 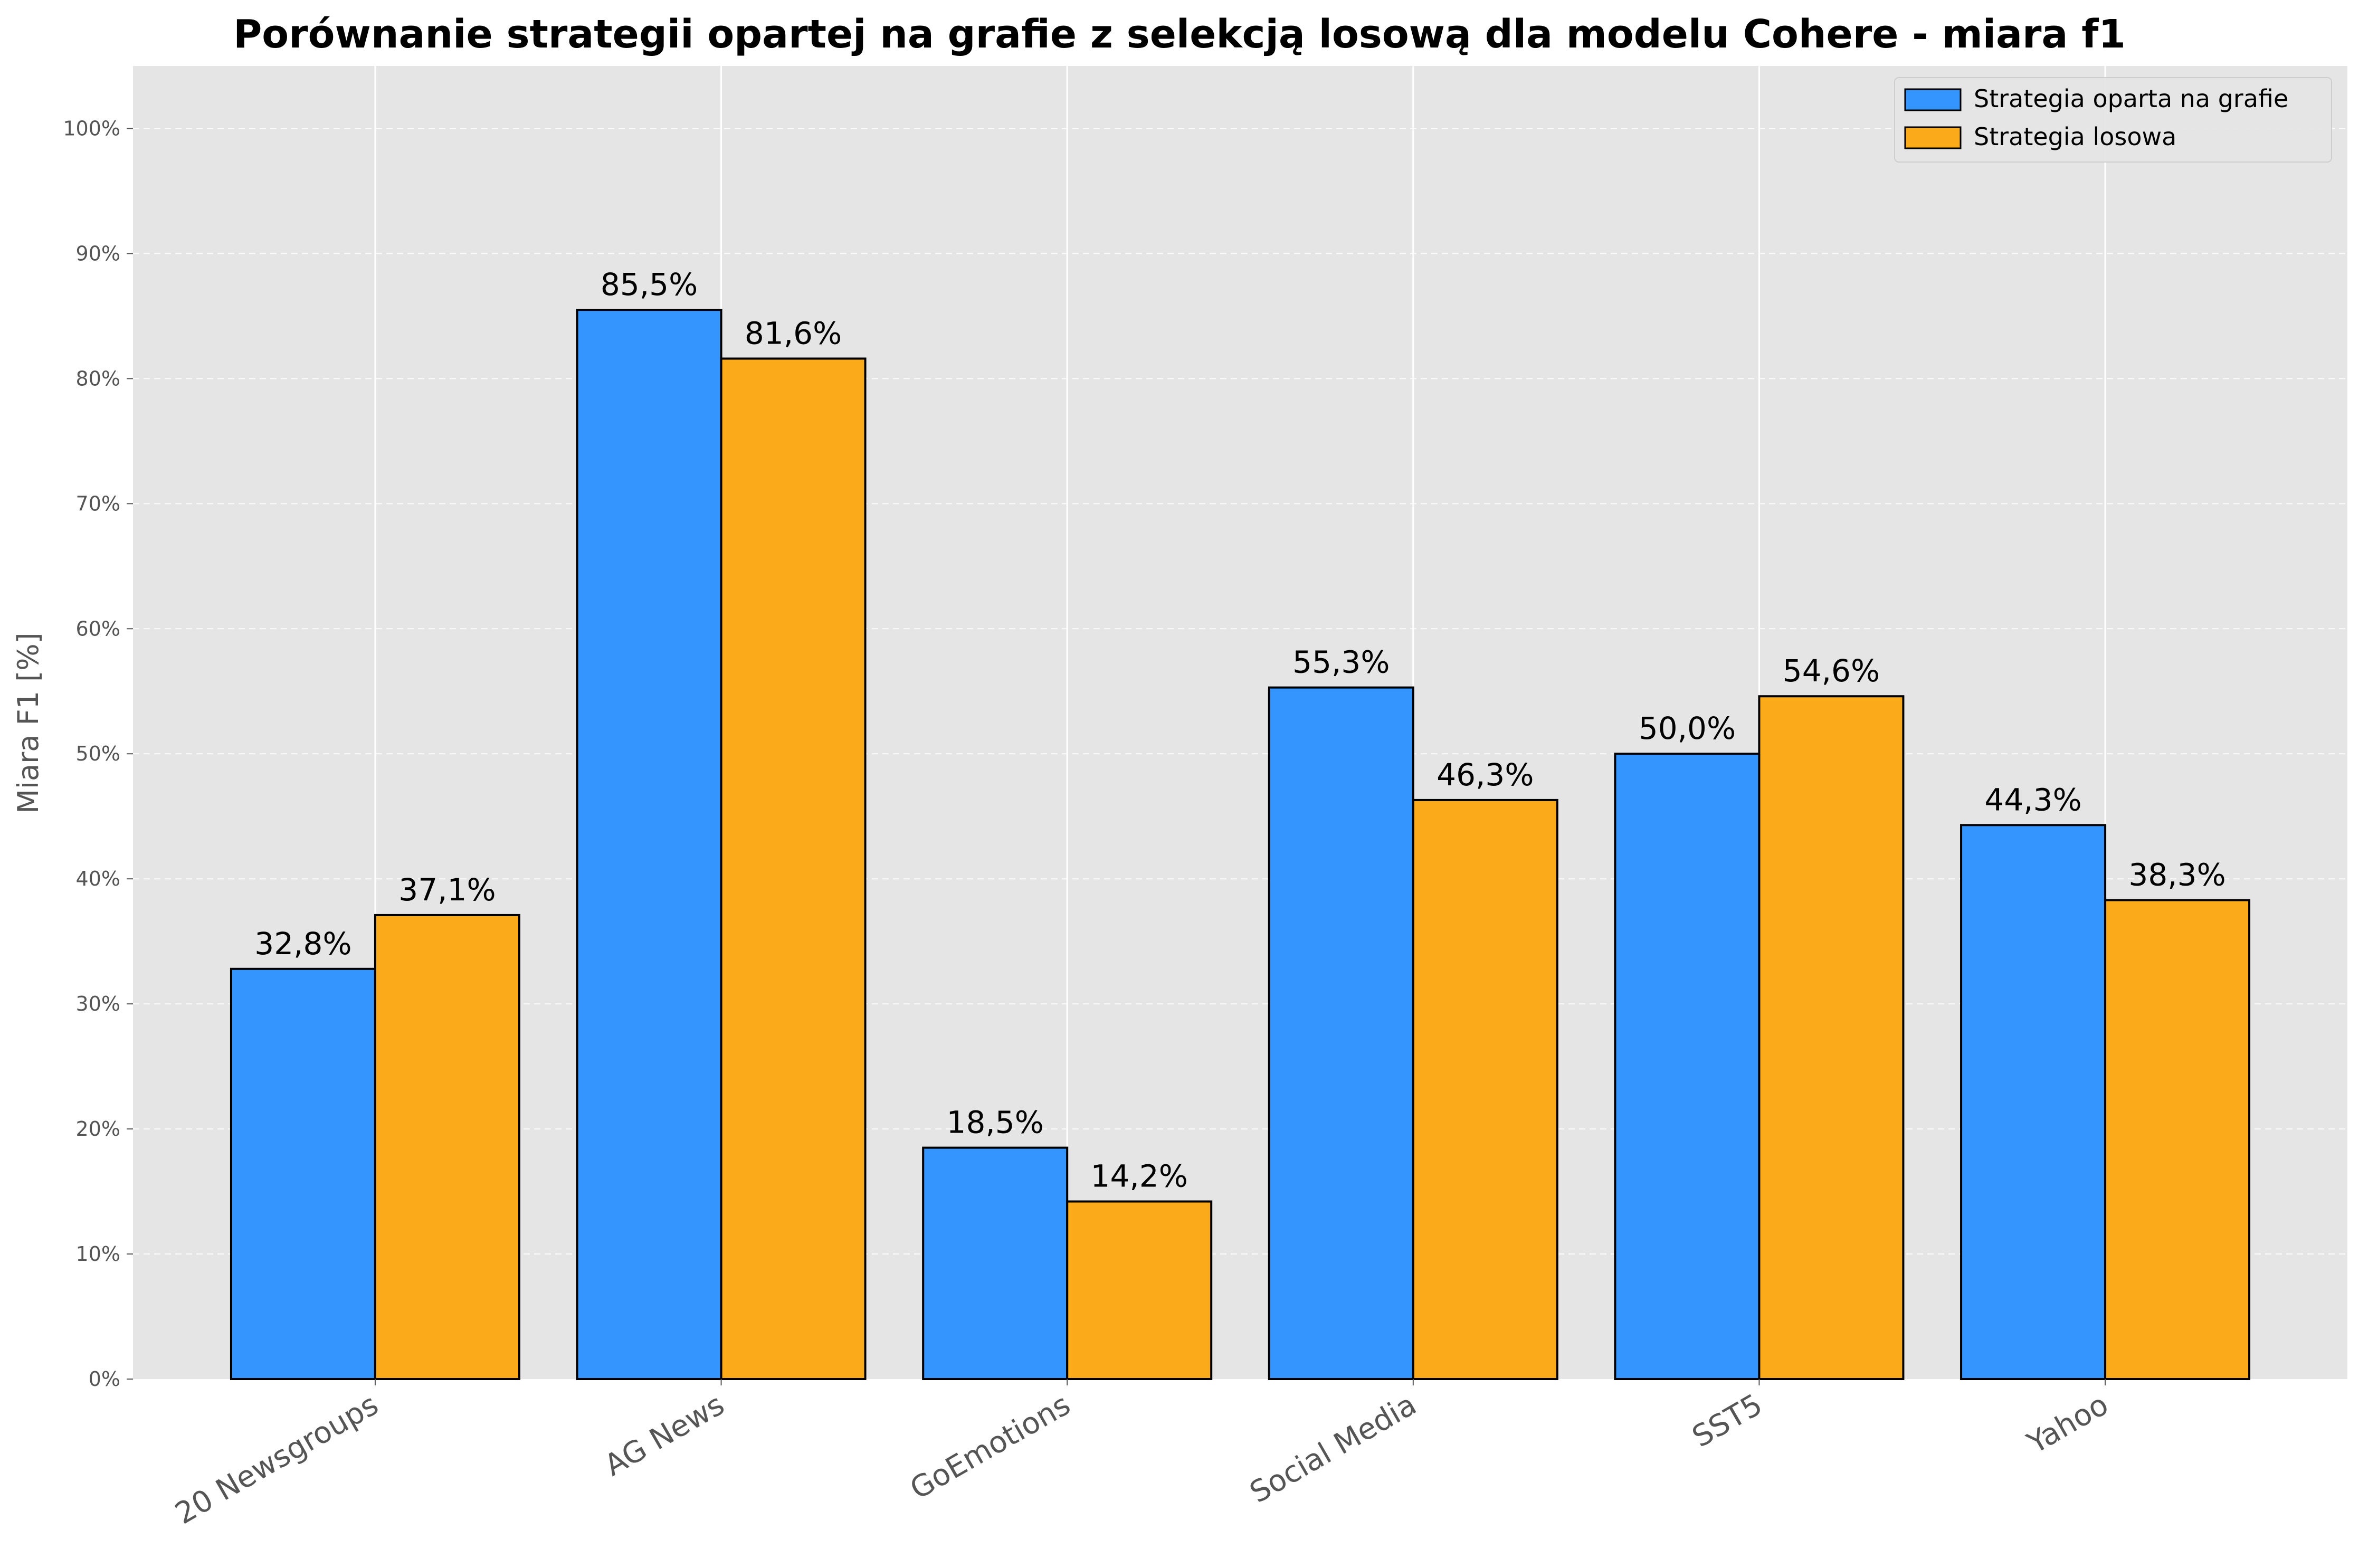 What do you see at coordinates (2032, 800) in the screenshot?
I see `bar-value-label: 44,3%` at bounding box center [2032, 800].